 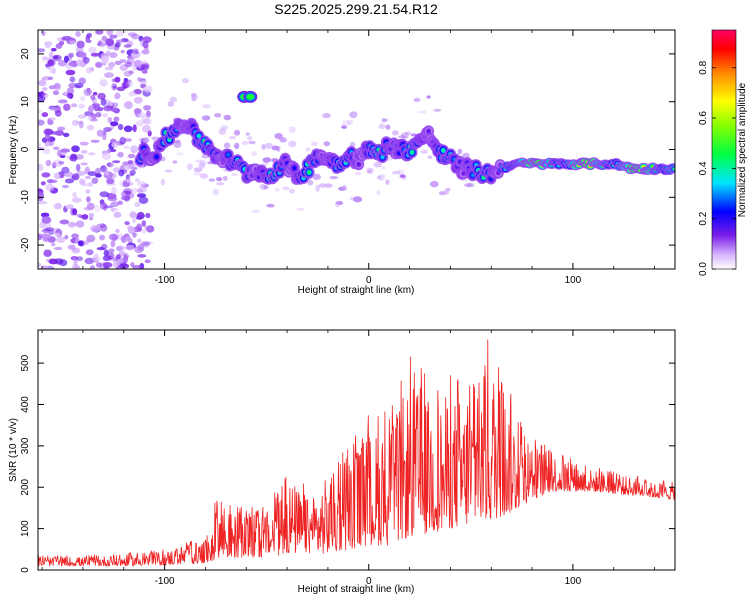 I want to click on spectrogram-hotspot, so click(x=250, y=96).